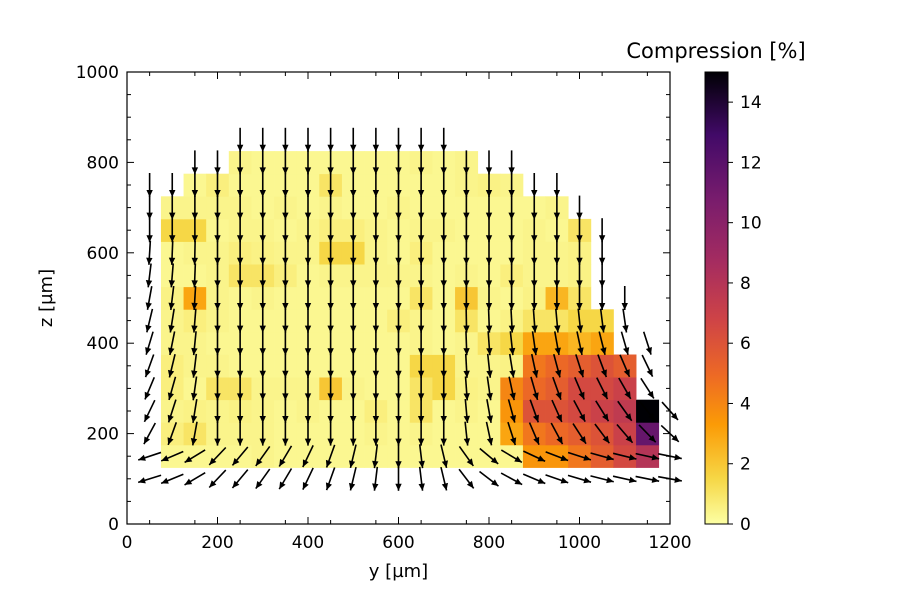 This screenshot has width=900, height=600. Describe the element at coordinates (97, 73) in the screenshot. I see `y-tick-label: 1000` at that location.